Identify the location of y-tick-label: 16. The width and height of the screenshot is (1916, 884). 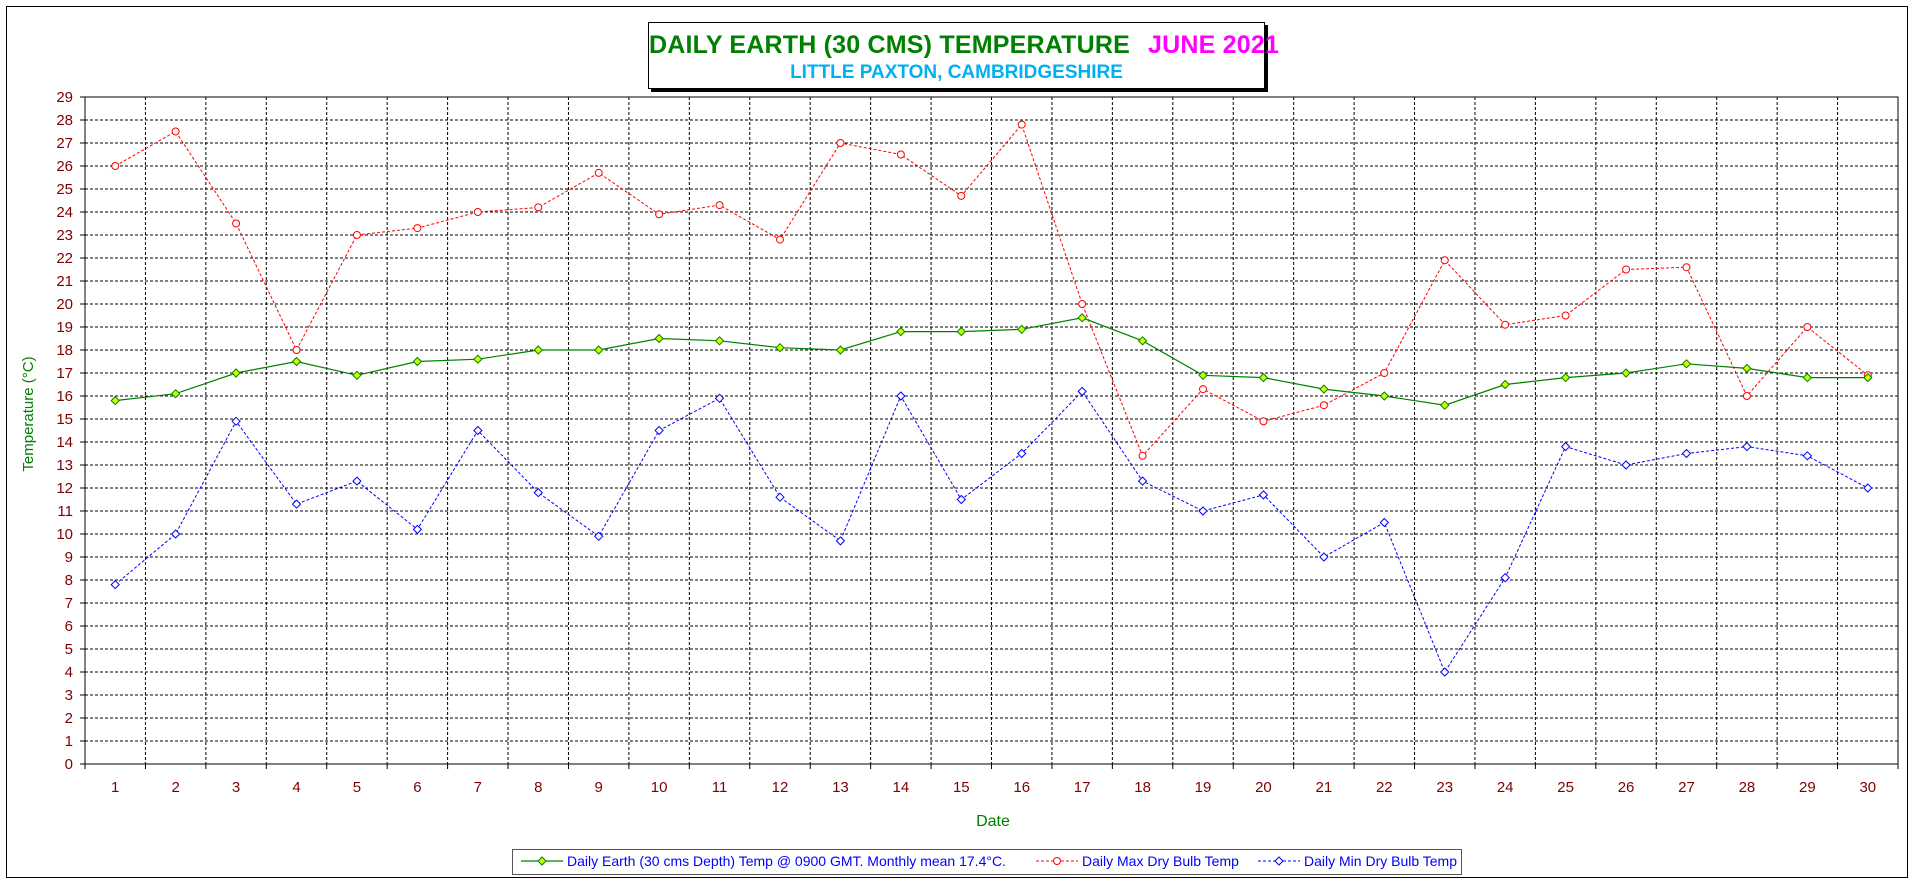
(64, 396).